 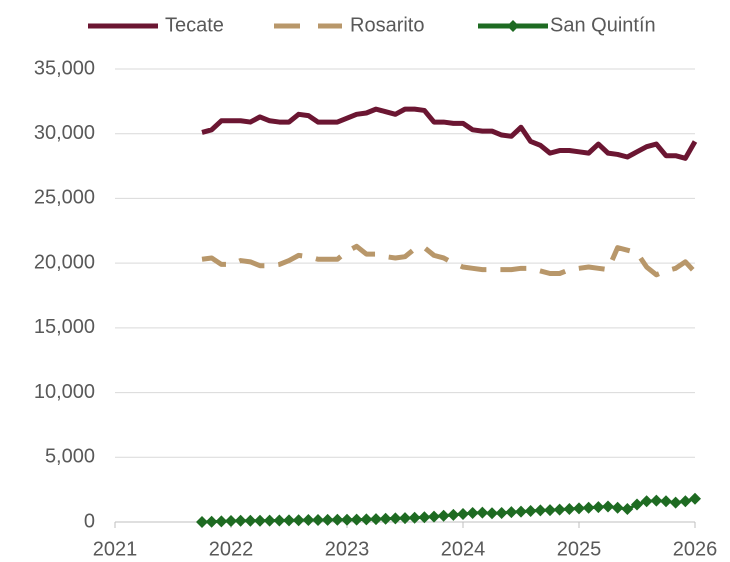 What do you see at coordinates (603, 25) in the screenshot?
I see `legend-label: San Quintín` at bounding box center [603, 25].